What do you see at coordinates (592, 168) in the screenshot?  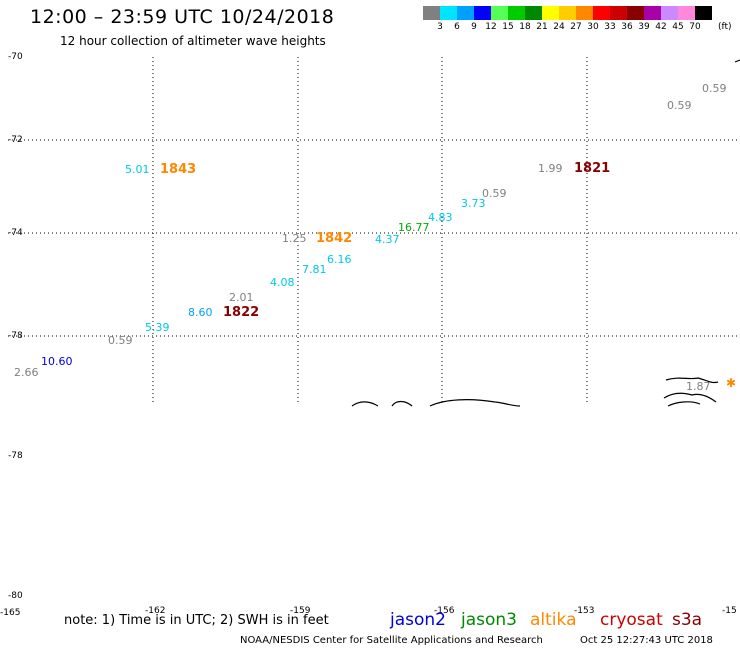 I see `pass-time-label: 1821` at bounding box center [592, 168].